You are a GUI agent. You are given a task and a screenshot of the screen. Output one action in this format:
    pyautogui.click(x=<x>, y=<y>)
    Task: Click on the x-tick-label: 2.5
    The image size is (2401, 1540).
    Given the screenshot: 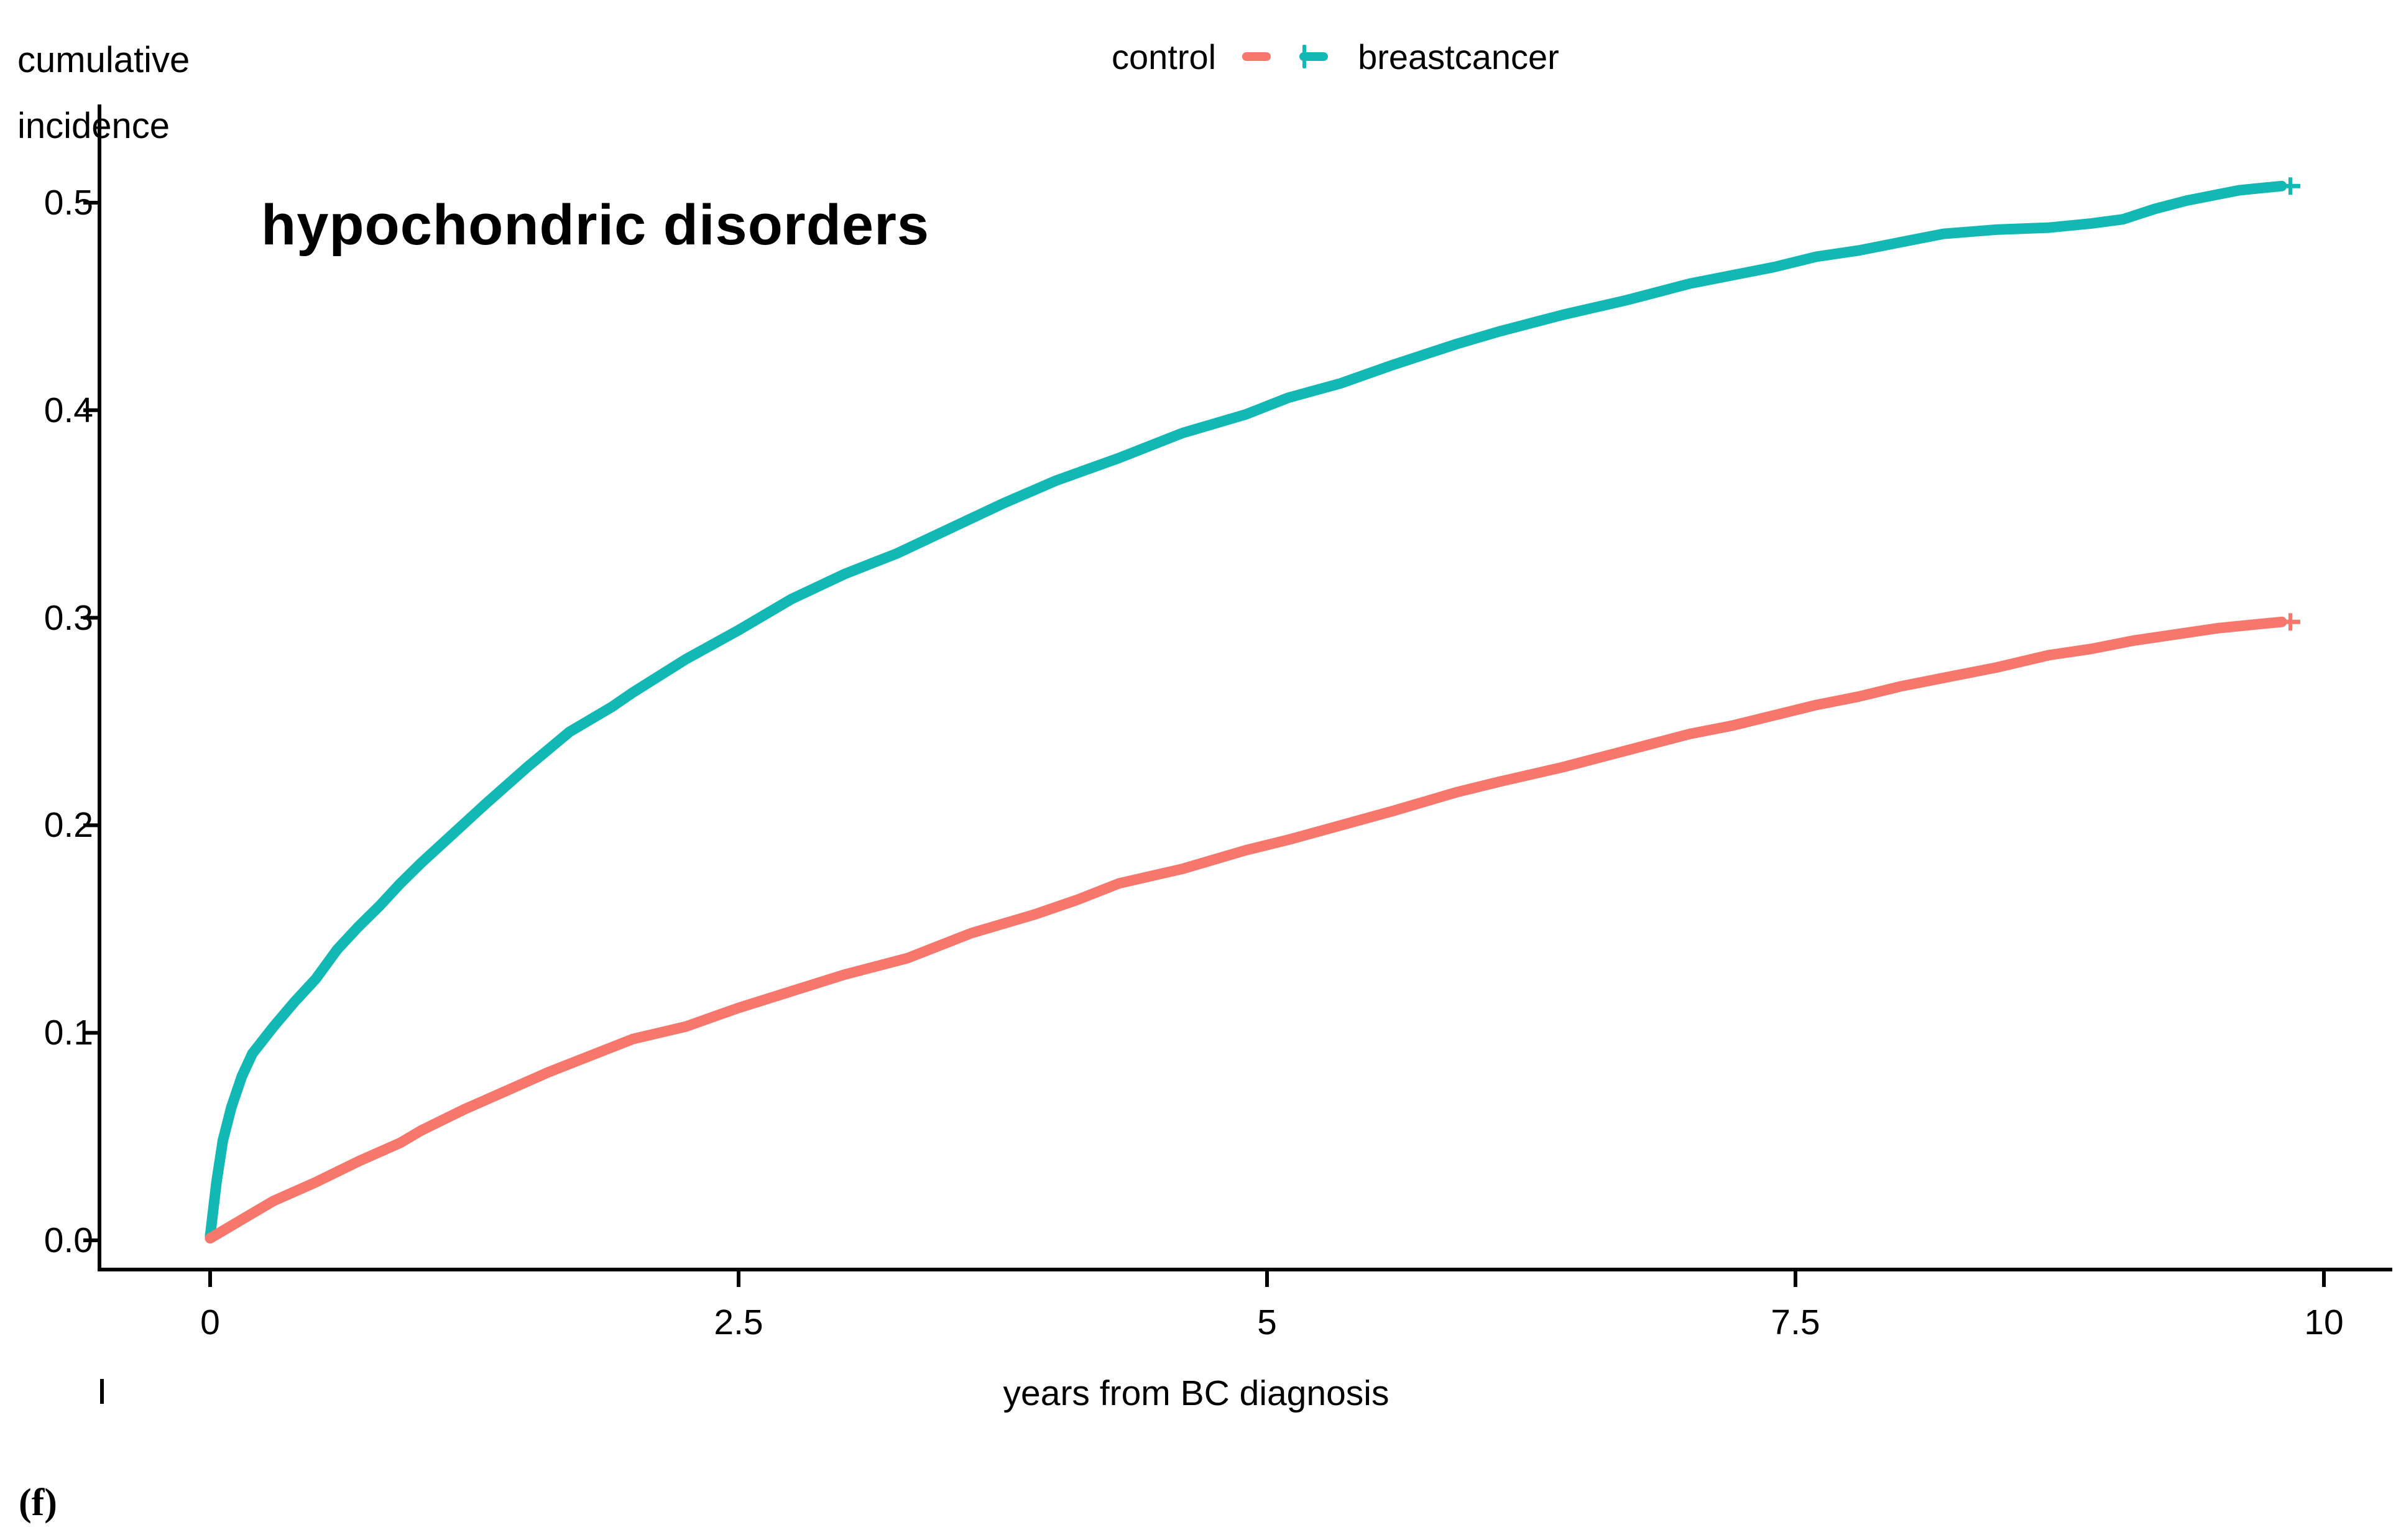 What is the action you would take?
    pyautogui.click(x=739, y=1322)
    